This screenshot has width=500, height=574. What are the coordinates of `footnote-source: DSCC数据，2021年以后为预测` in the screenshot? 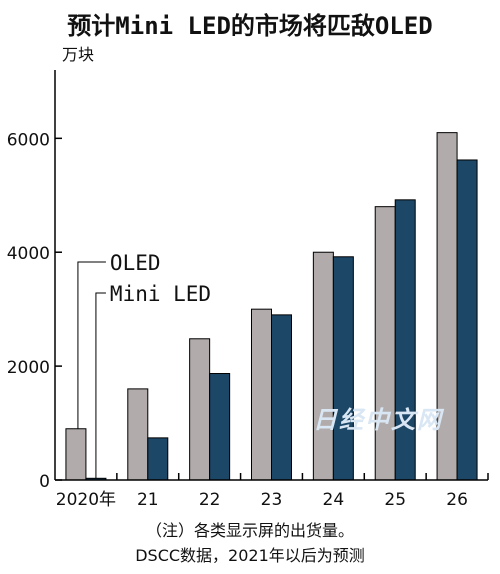 It's located at (250, 555).